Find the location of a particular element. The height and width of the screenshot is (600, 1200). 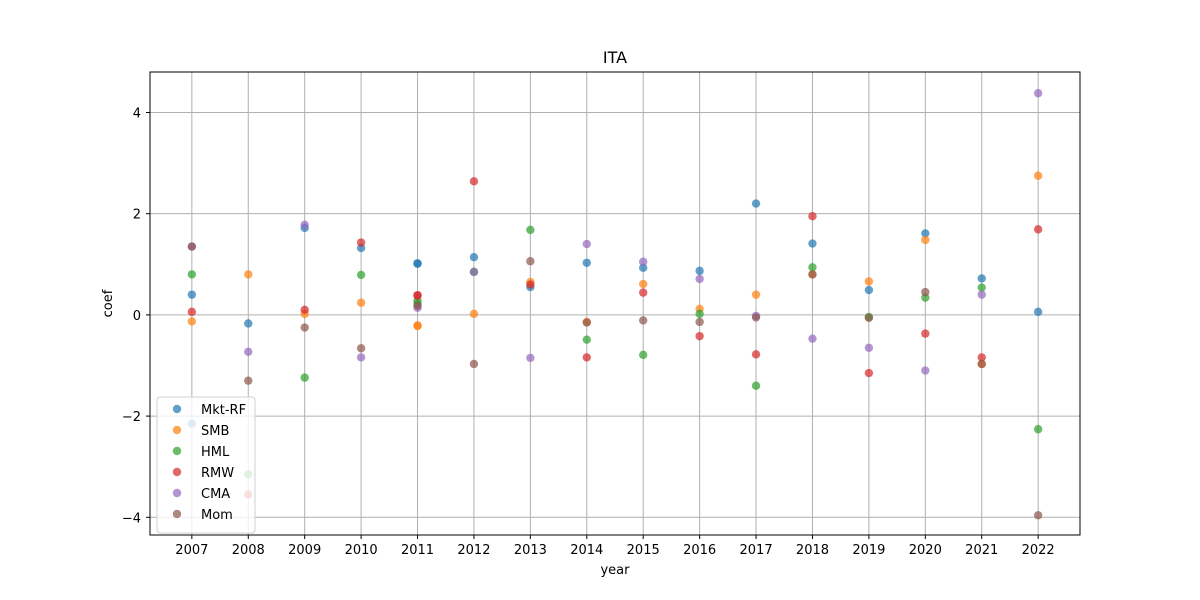

x-tick-label: 2016 is located at coordinates (699, 550).